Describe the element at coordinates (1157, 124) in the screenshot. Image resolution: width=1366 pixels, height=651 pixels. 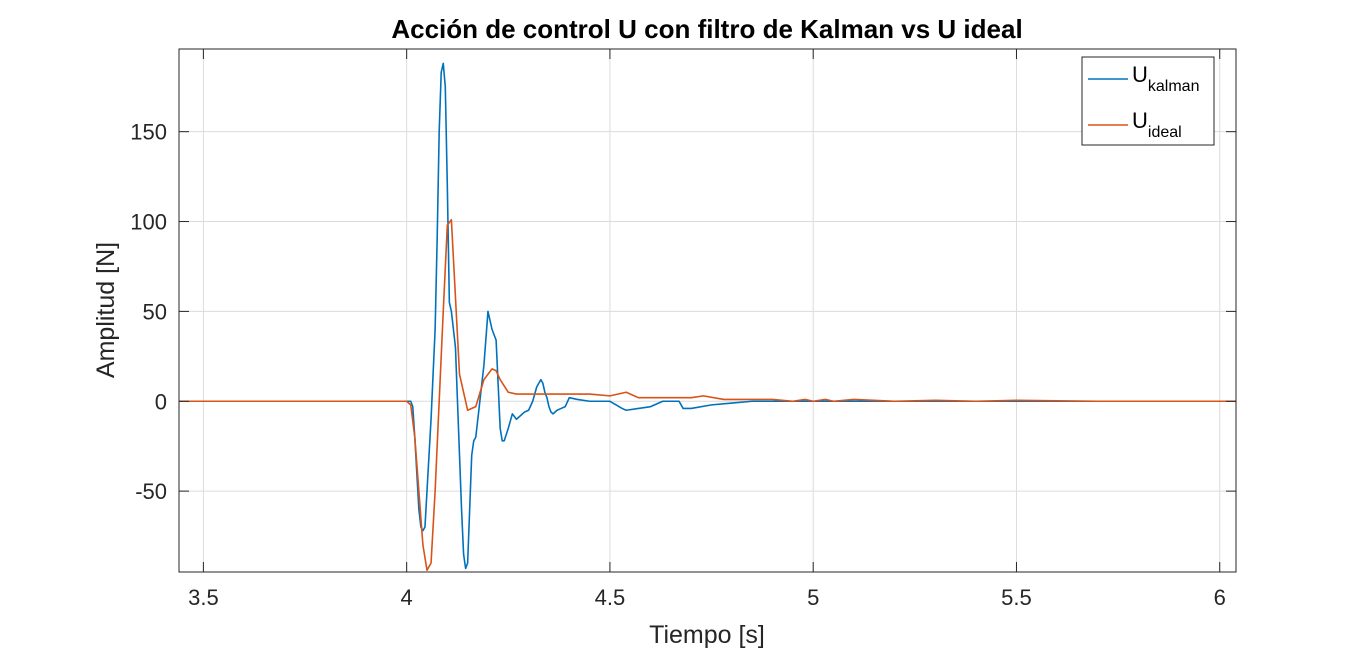
I see `legend-entry: Uideal` at that location.